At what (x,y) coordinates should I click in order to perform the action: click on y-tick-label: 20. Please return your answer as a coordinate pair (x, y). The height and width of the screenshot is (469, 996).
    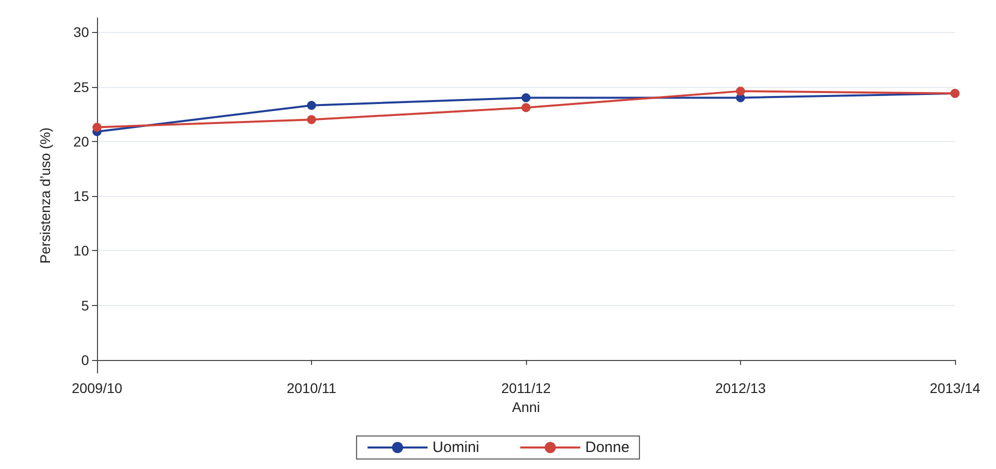
    Looking at the image, I should click on (81, 141).